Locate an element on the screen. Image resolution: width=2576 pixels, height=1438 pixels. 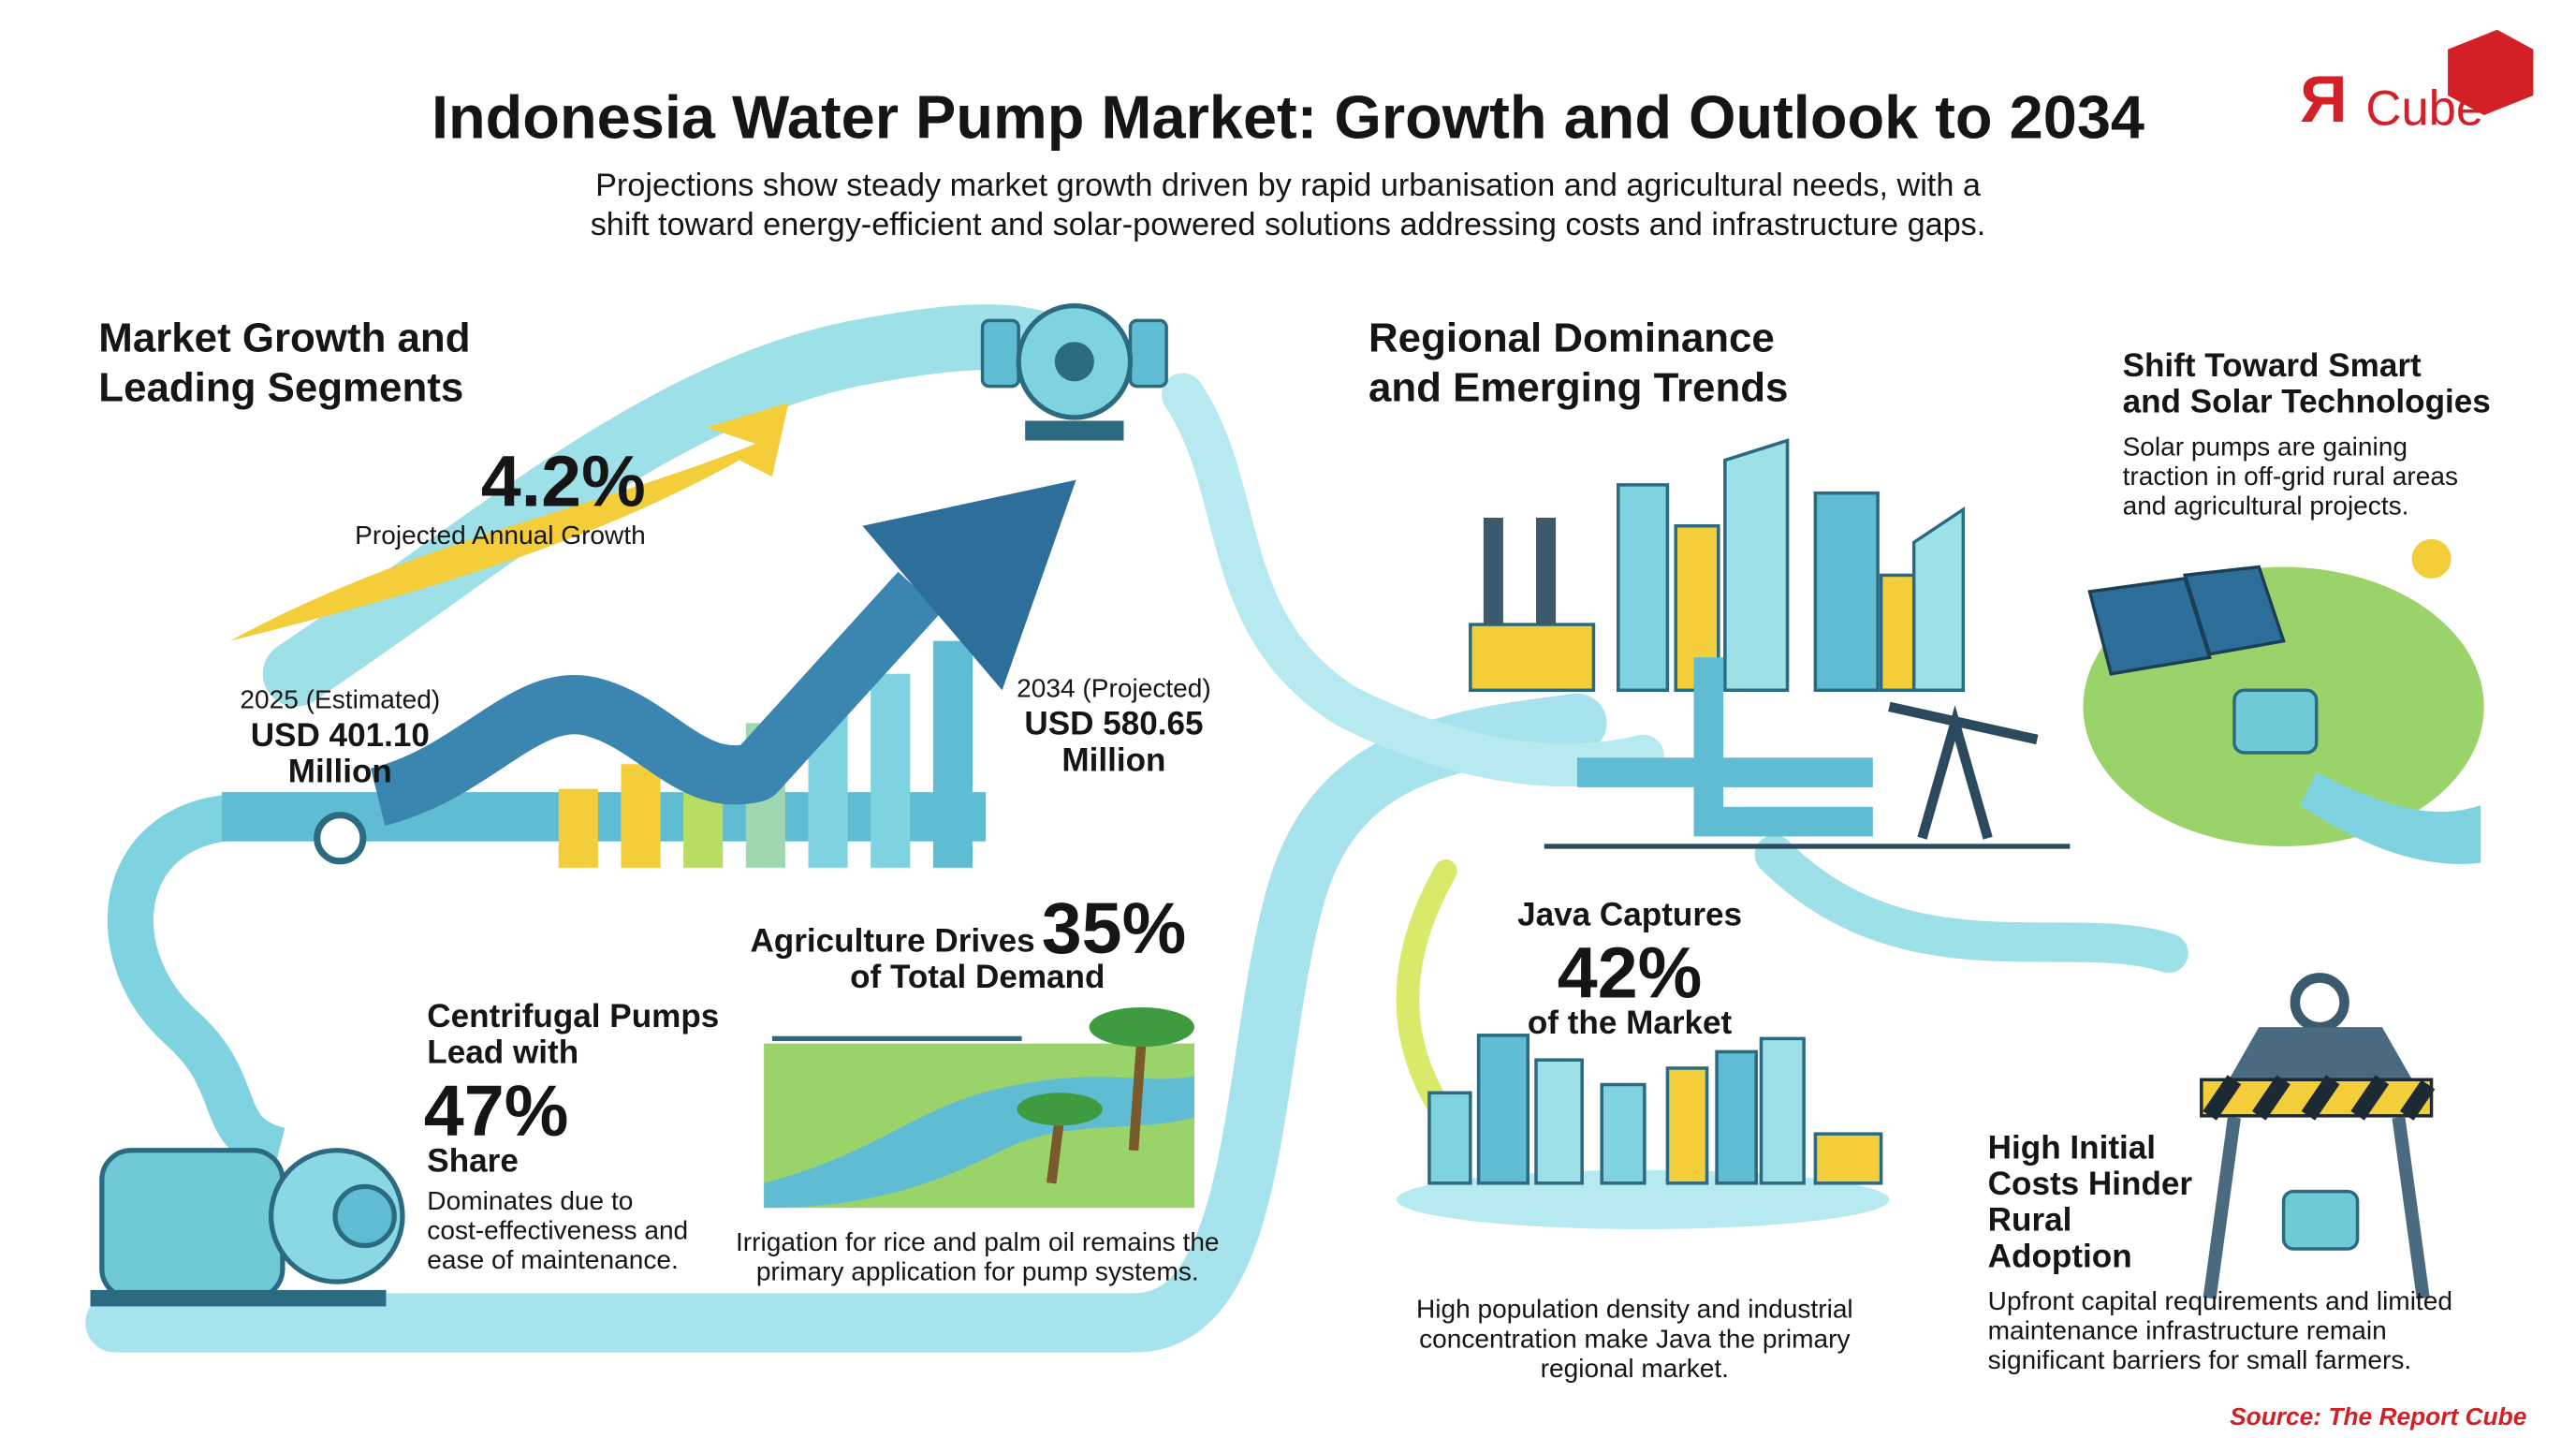
solar-text: traction in off-grid rural areas is located at coordinates (2291, 476).